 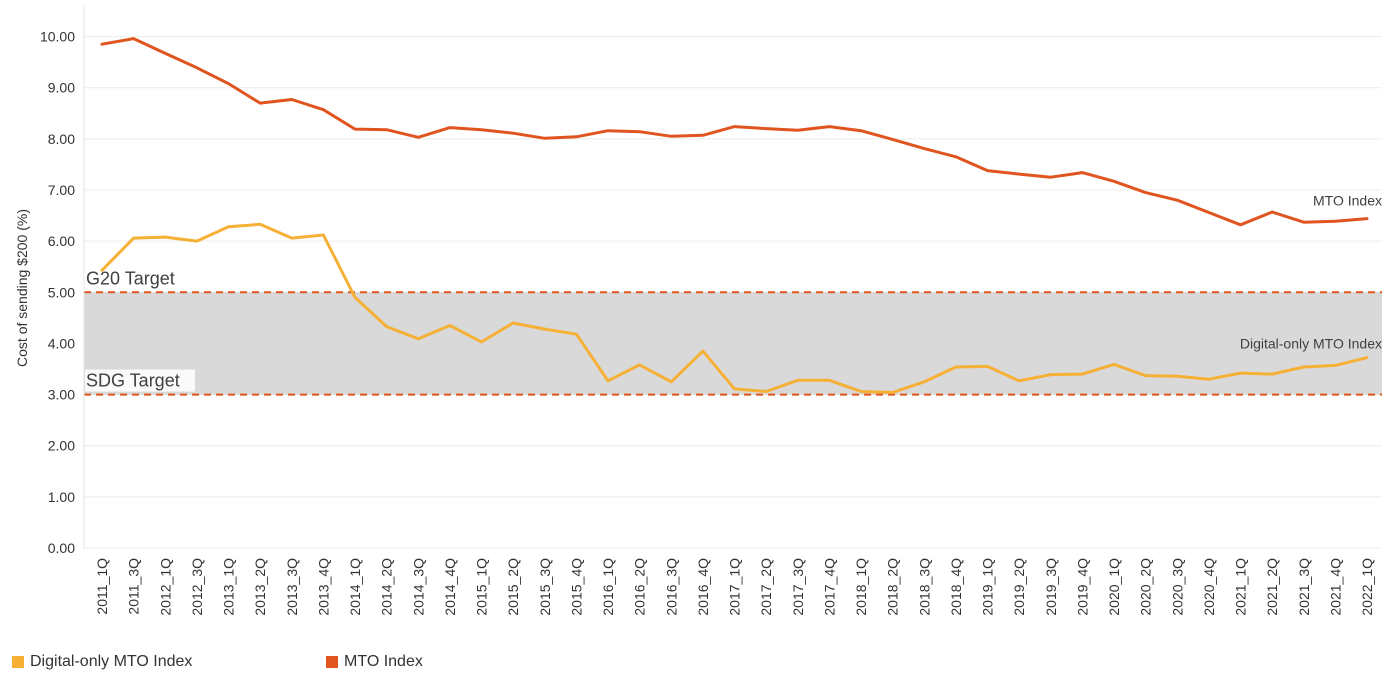 I want to click on x-tick-label: 2016_4Q, so click(x=703, y=587).